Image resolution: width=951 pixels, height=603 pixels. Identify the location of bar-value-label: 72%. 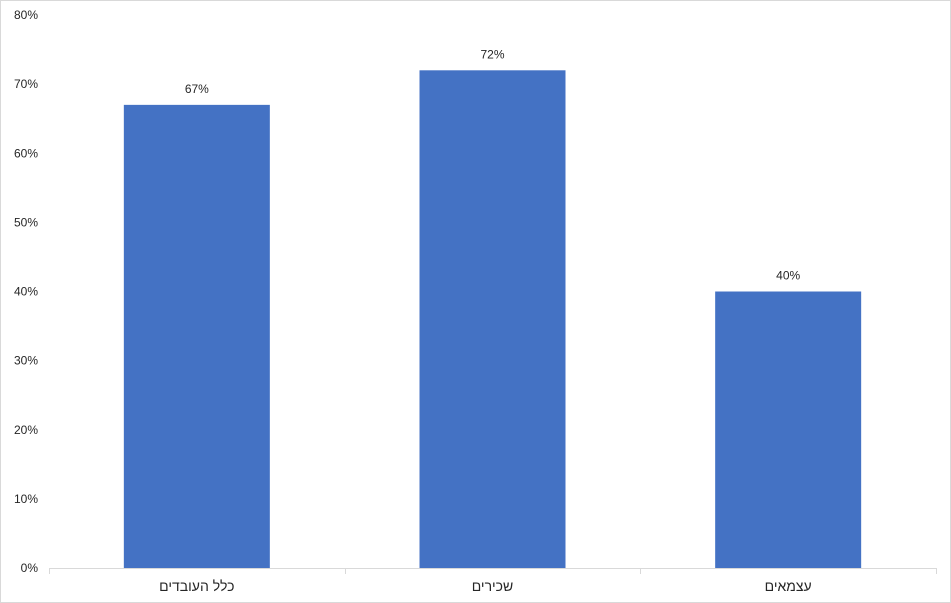
(492, 54).